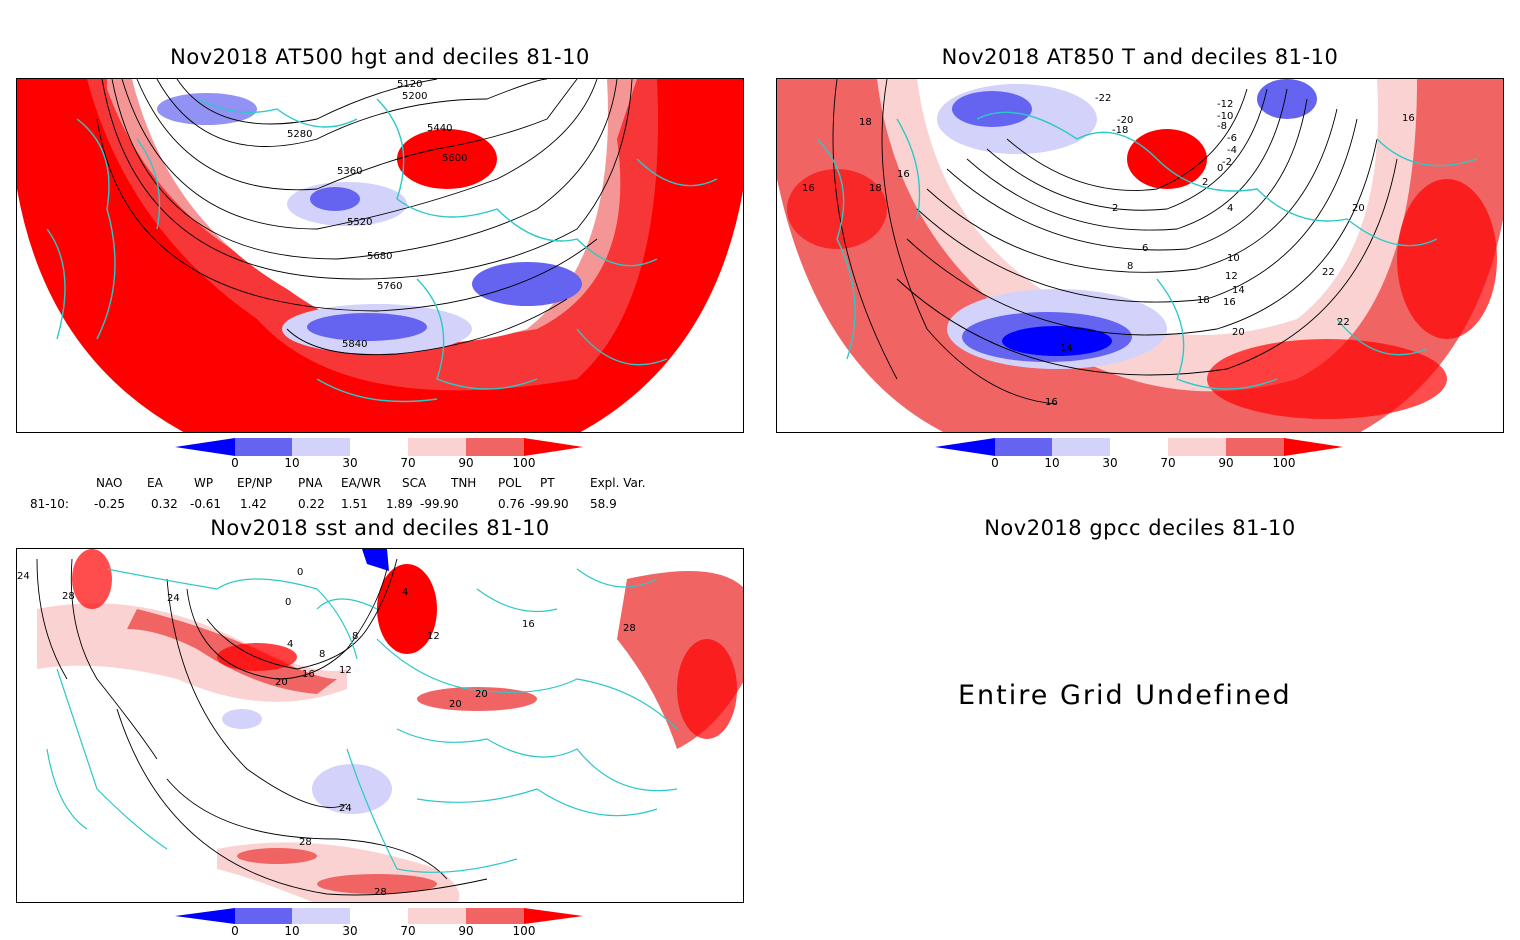 This screenshot has width=1520, height=940. What do you see at coordinates (1222, 126) in the screenshot?
I see `t850-contour-label: -8` at bounding box center [1222, 126].